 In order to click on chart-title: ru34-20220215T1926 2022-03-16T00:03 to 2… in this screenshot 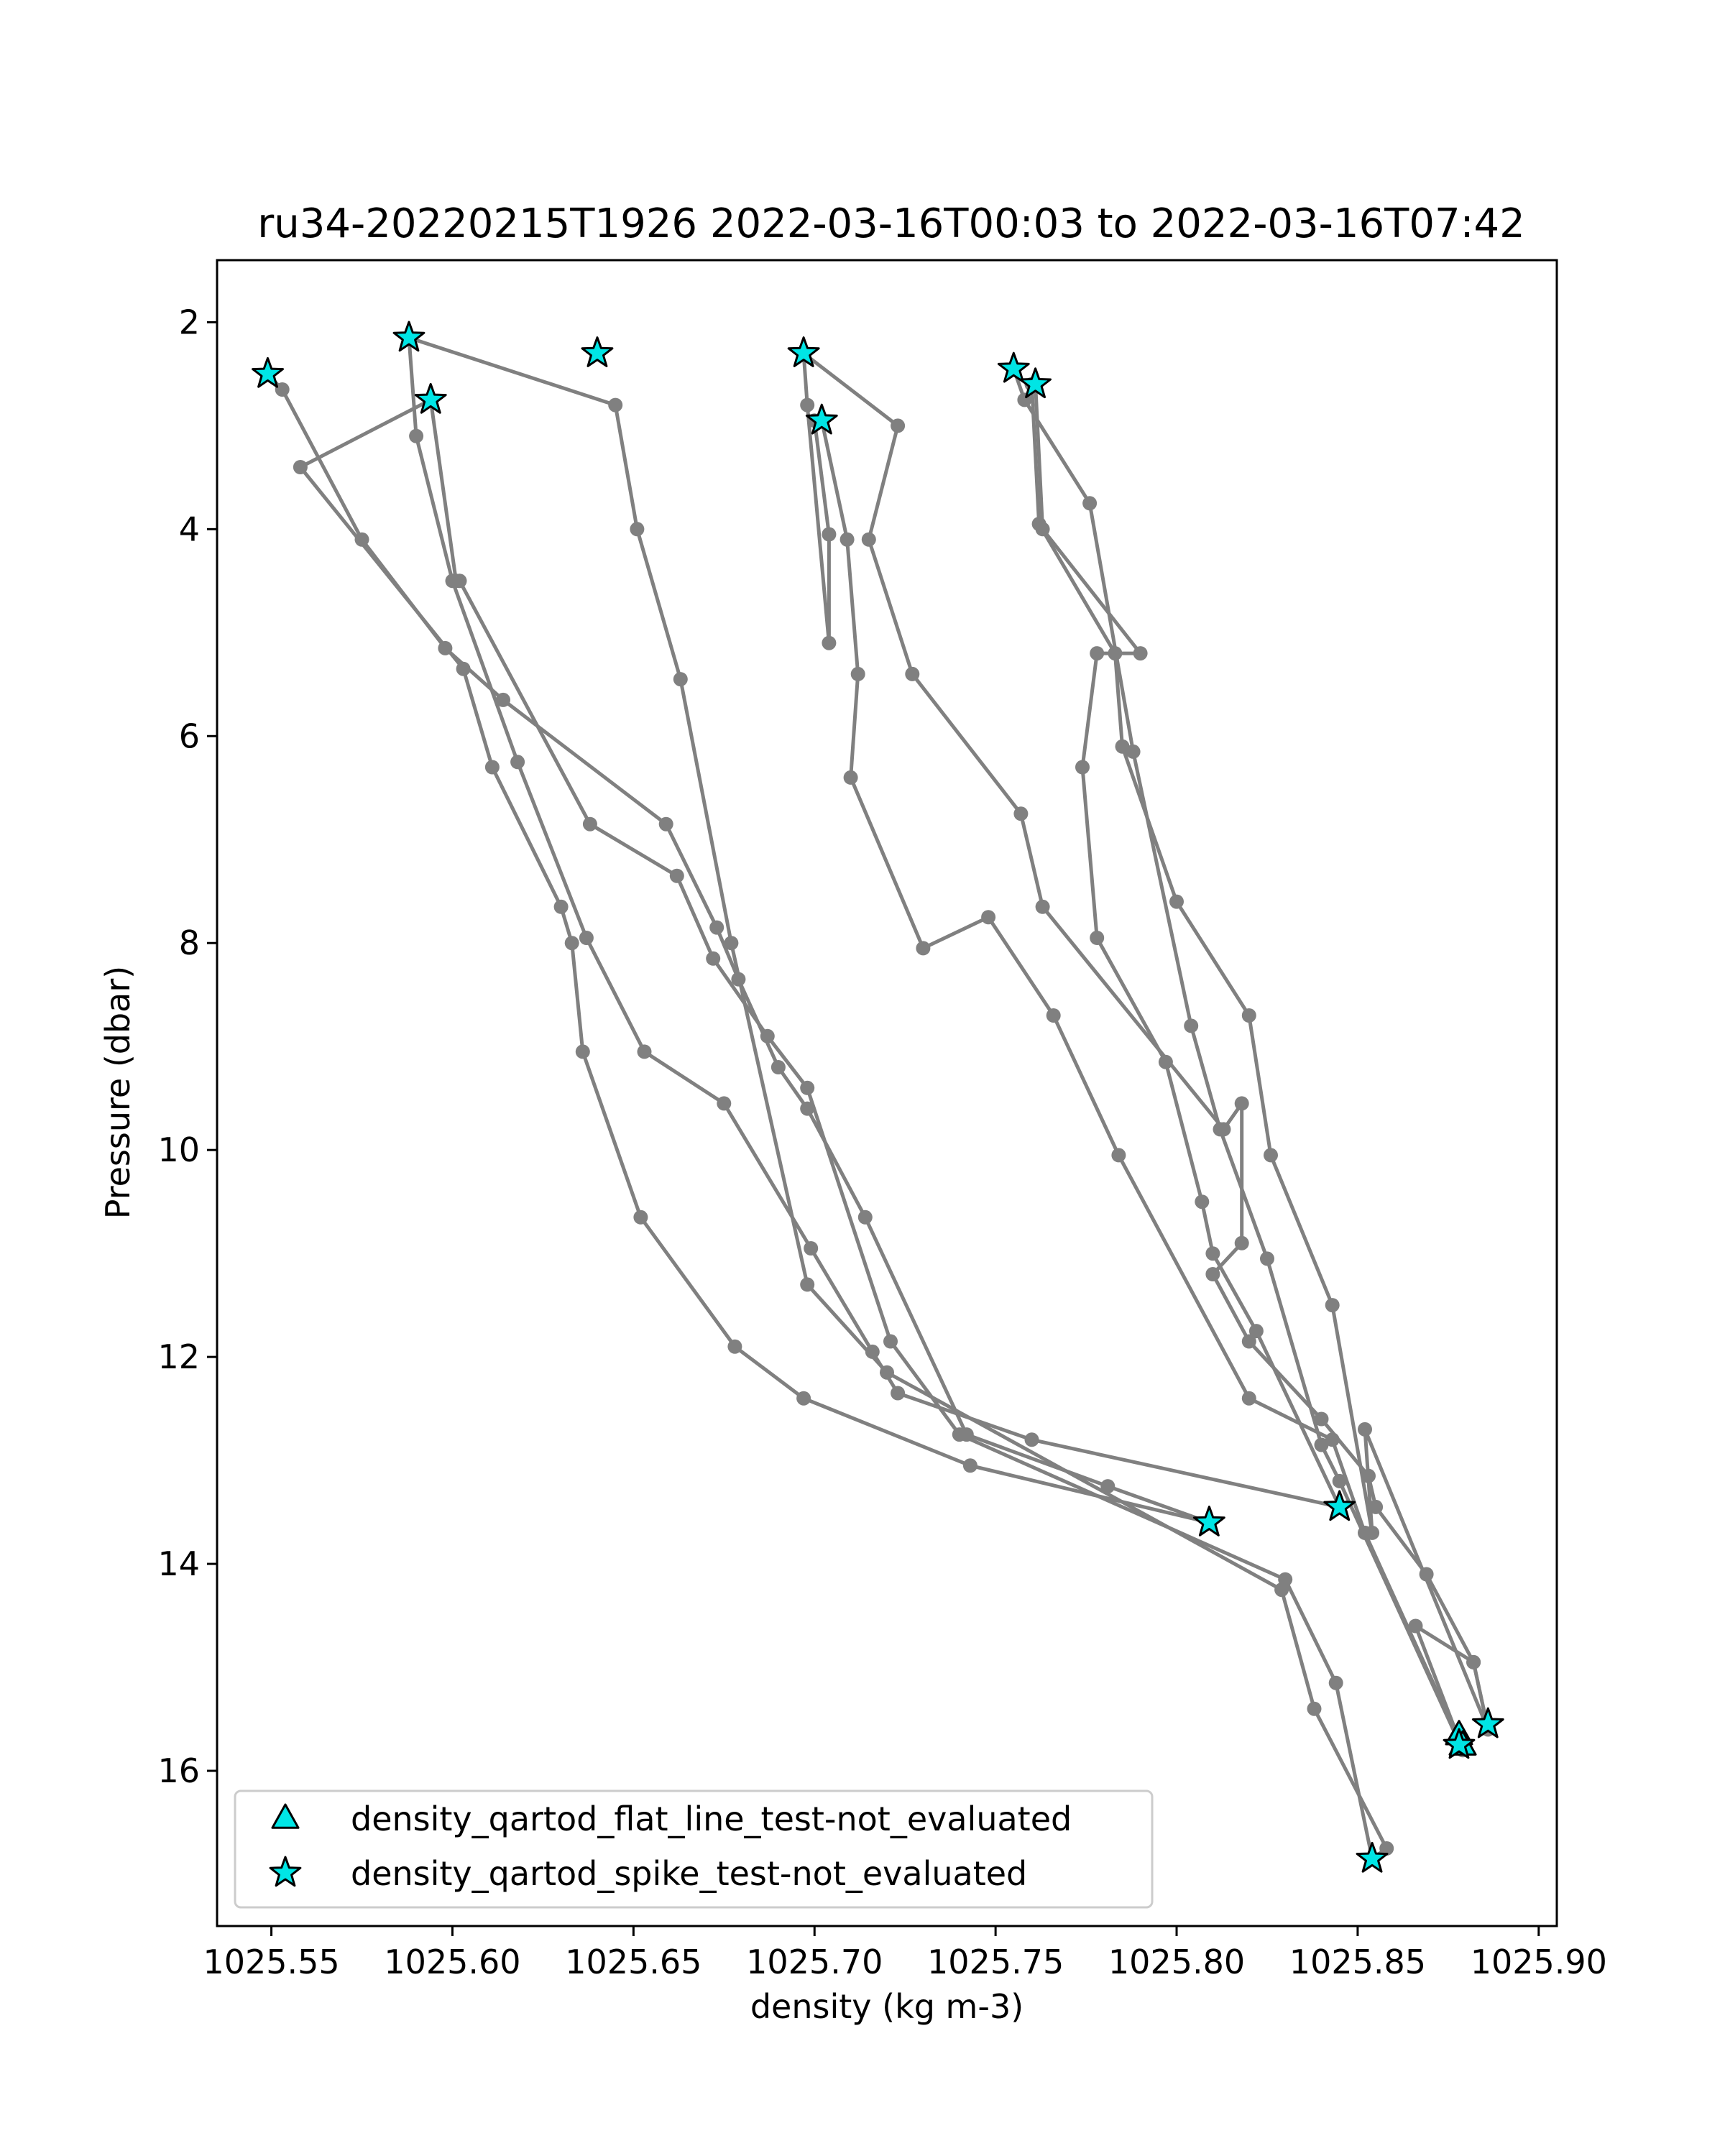, I will do `click(890, 224)`.